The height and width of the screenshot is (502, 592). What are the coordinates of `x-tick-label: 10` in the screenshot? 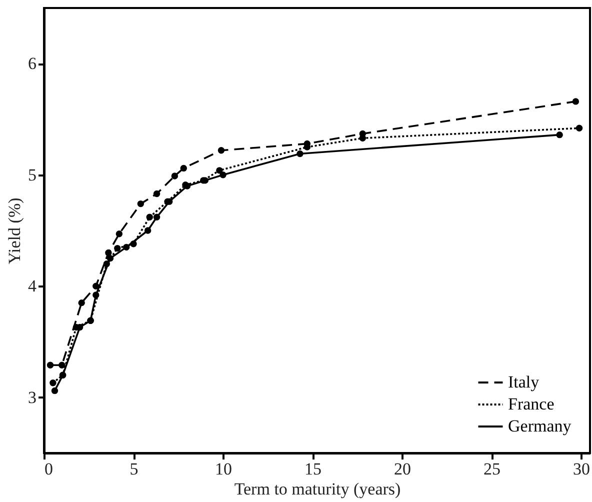 It's located at (223, 469).